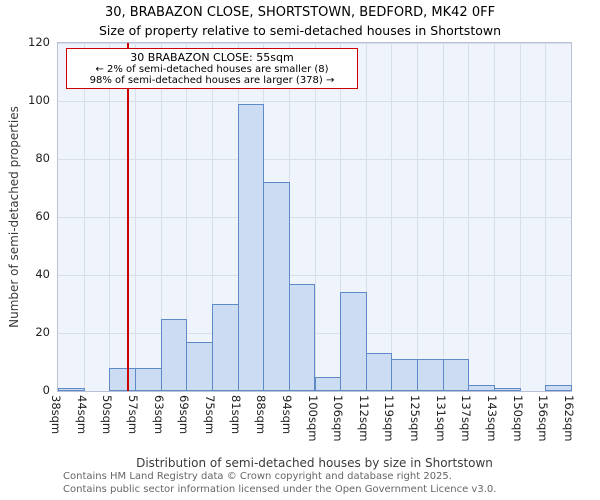 The image size is (600, 500). What do you see at coordinates (543, 418) in the screenshot?
I see `x-tick-label: 156sqm` at bounding box center [543, 418].